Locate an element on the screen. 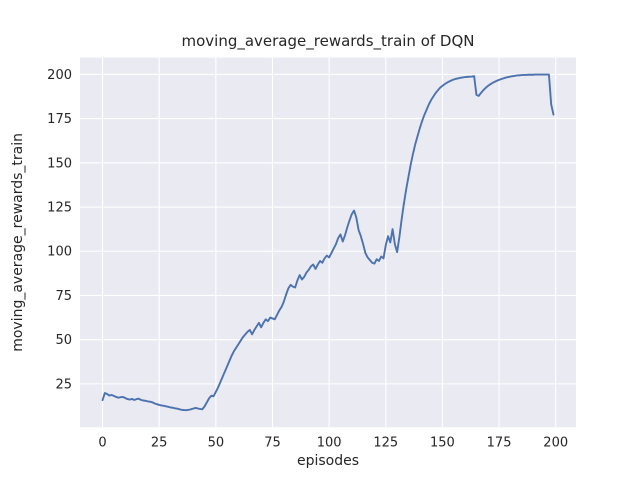  x-tick-label: 200 is located at coordinates (555, 443).